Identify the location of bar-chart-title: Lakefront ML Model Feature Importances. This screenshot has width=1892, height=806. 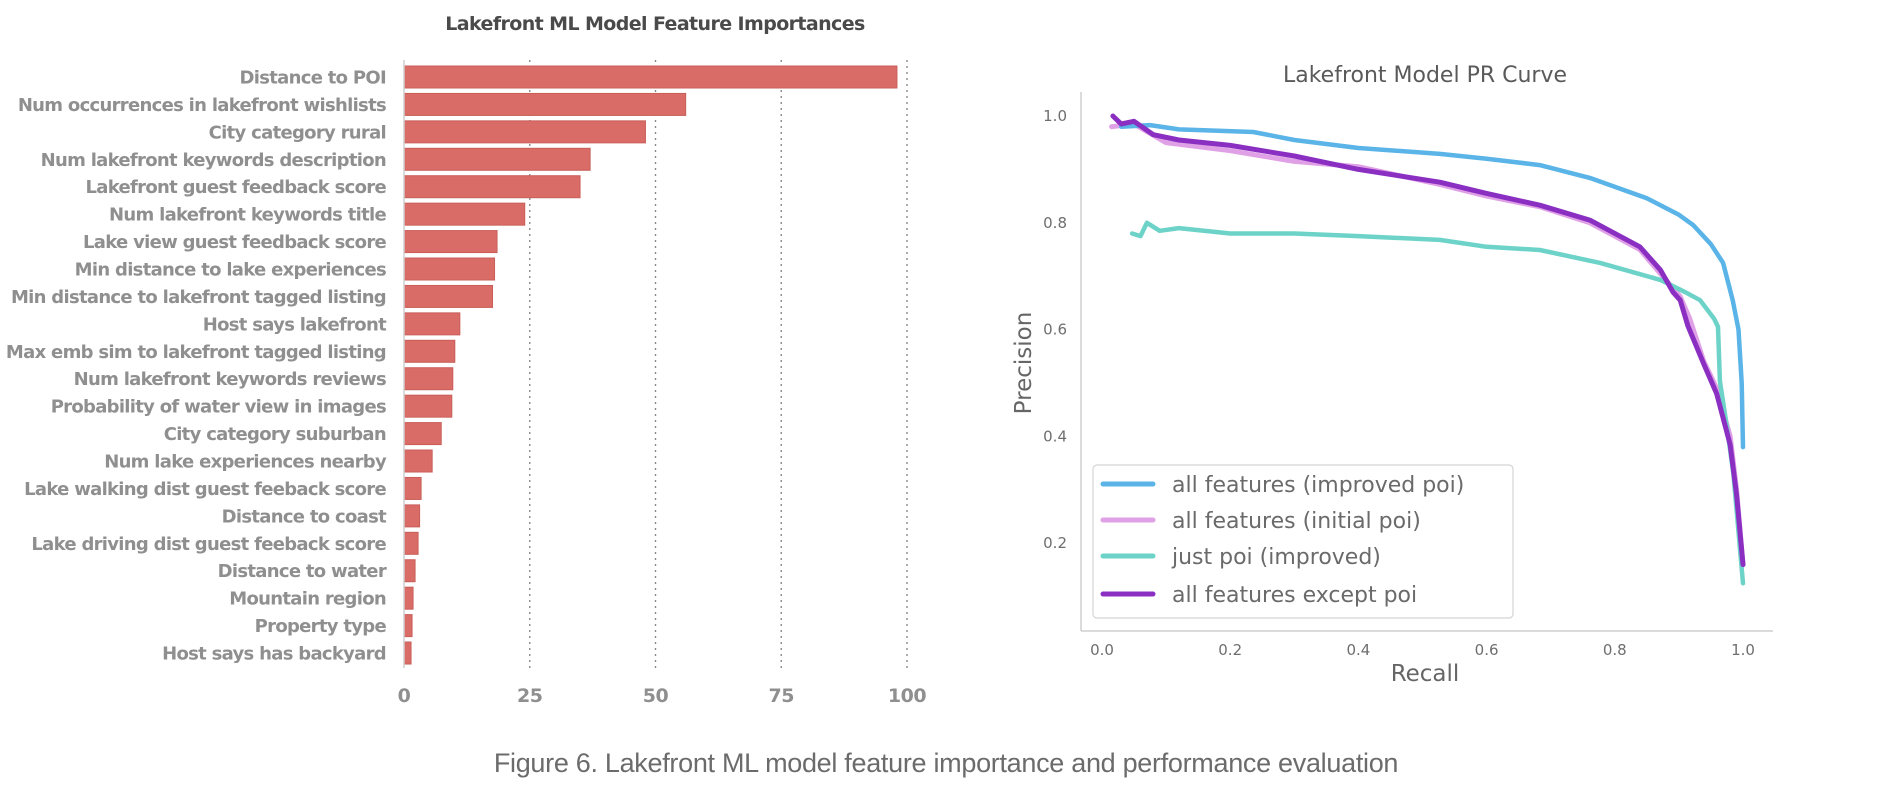
(655, 24).